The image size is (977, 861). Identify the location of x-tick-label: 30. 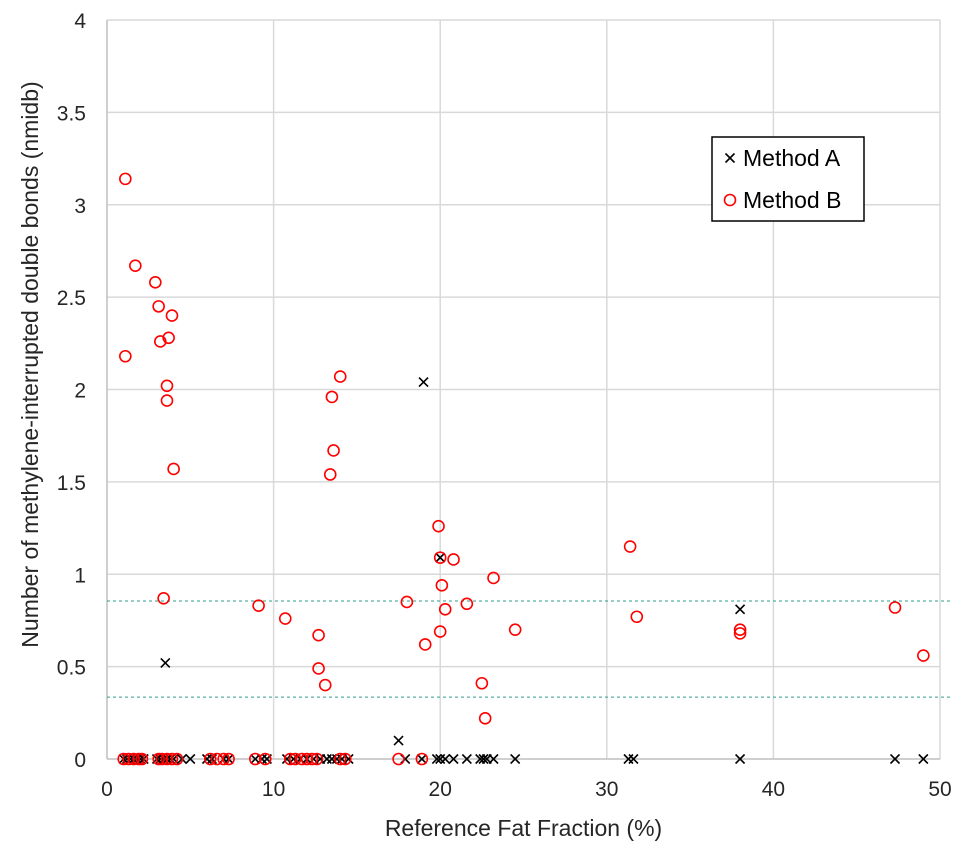
(606, 789).